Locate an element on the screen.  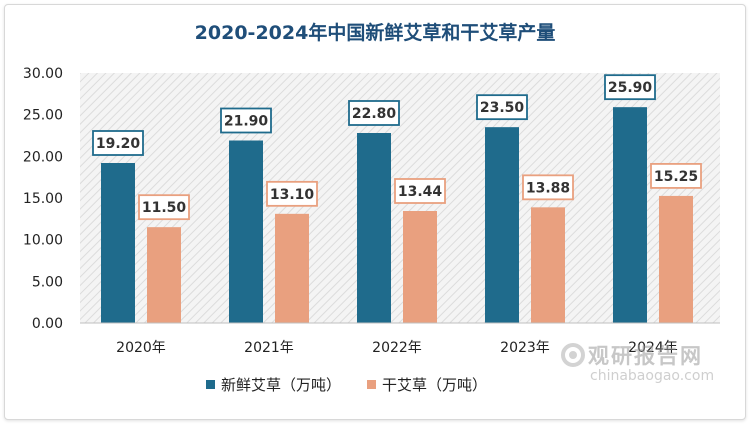
data-label: 11.50 is located at coordinates (164, 208).